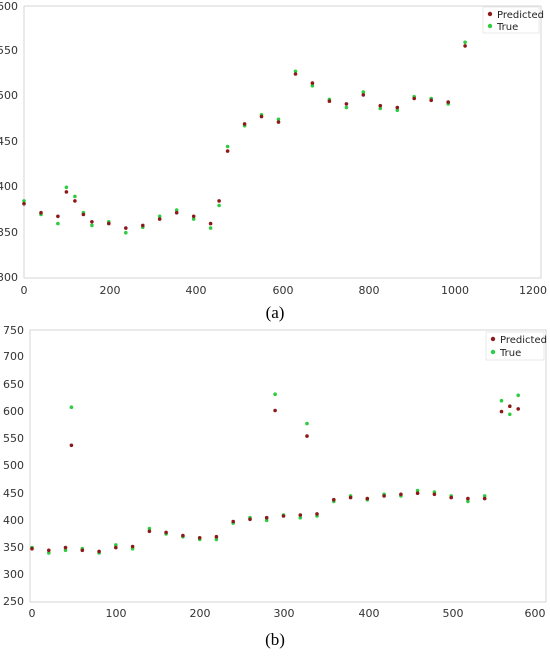  I want to click on y-tick-a: 500, so click(9, 95).